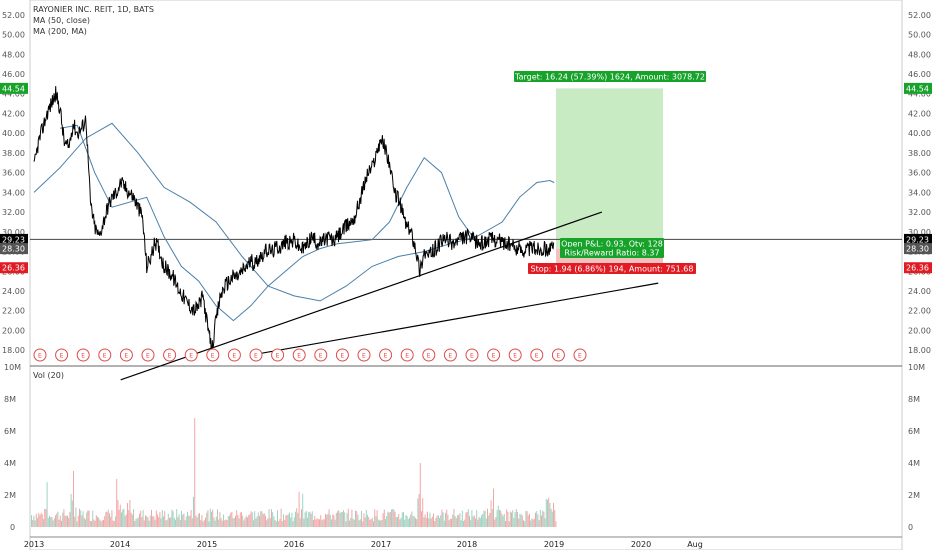 Image resolution: width=932 pixels, height=550 pixels. I want to click on ma50-label: MA (50, close), so click(62, 20).